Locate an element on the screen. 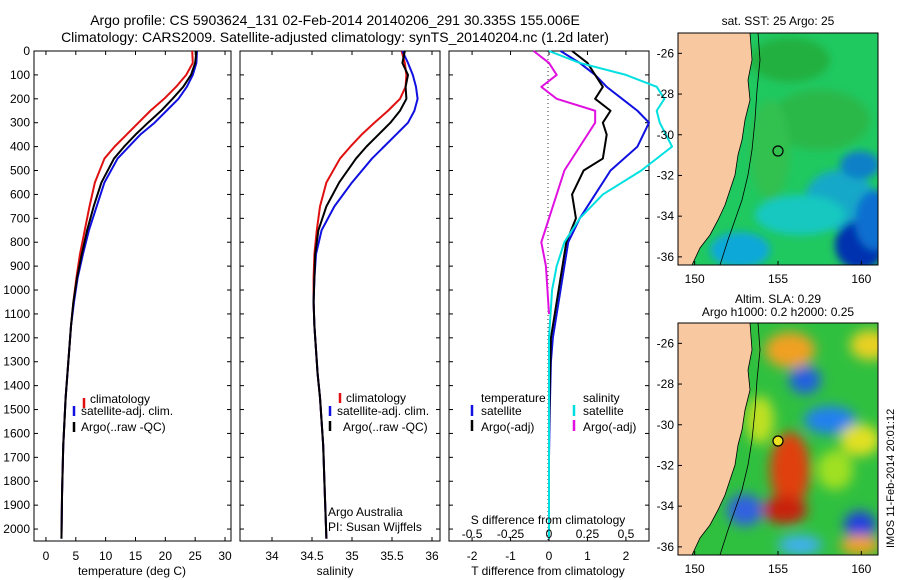  x-tick-label: 36 is located at coordinates (432, 556).